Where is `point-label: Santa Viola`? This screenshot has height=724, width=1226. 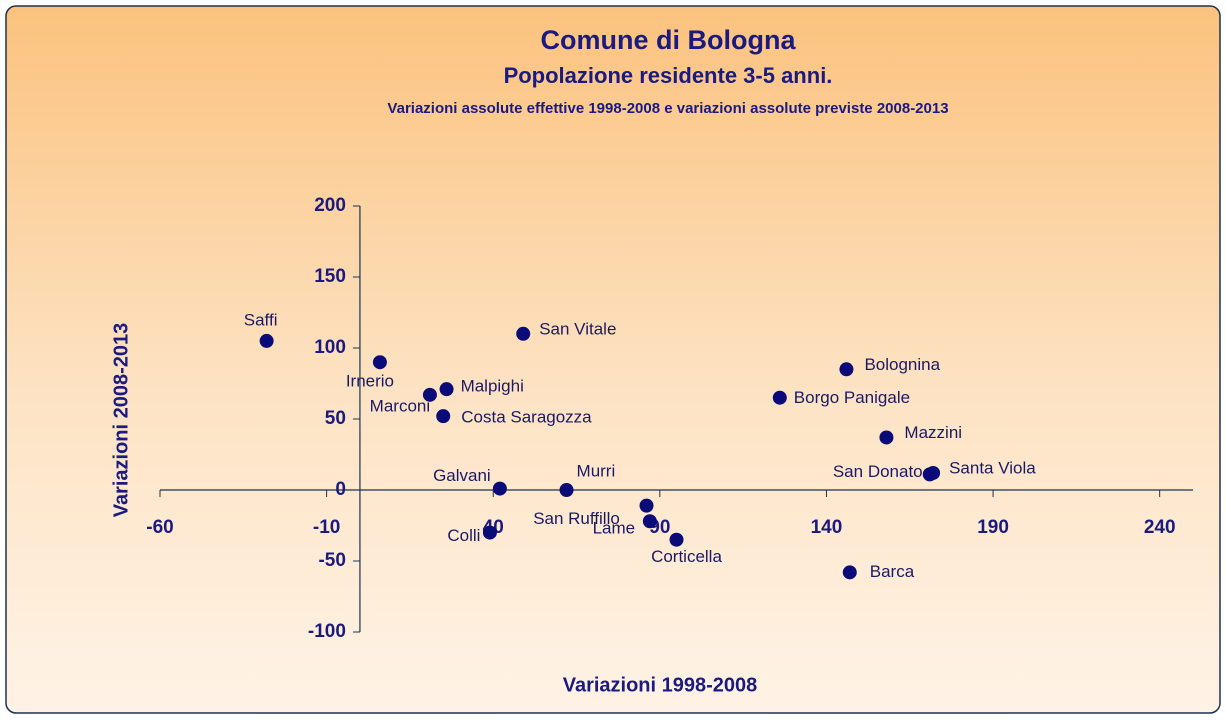 point-label: Santa Viola is located at coordinates (992, 467).